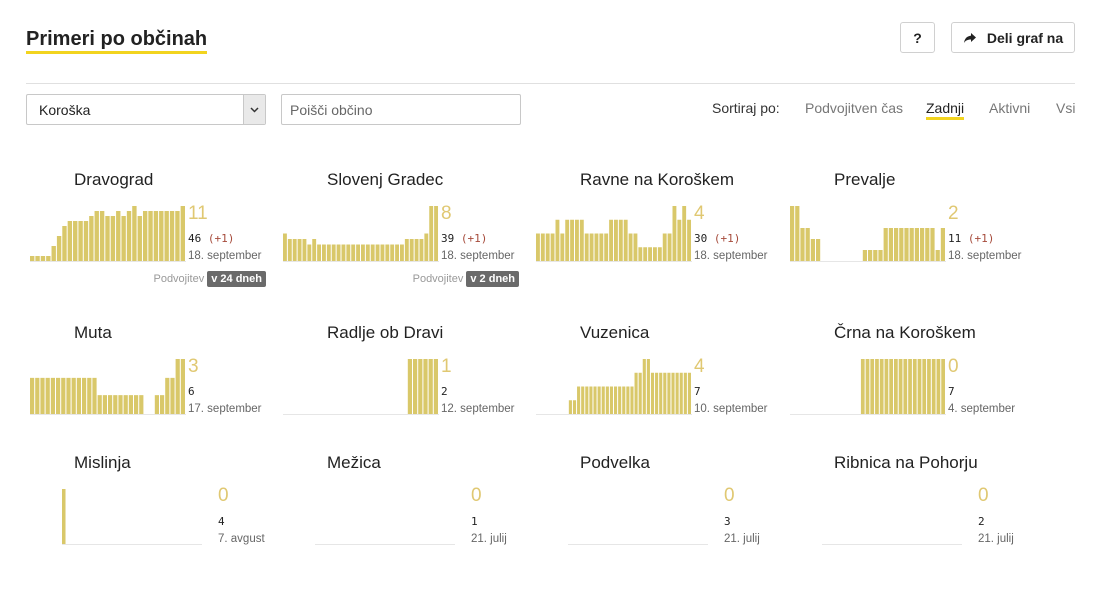  I want to click on municipality-name: Ribnica na Pohorju, so click(906, 462).